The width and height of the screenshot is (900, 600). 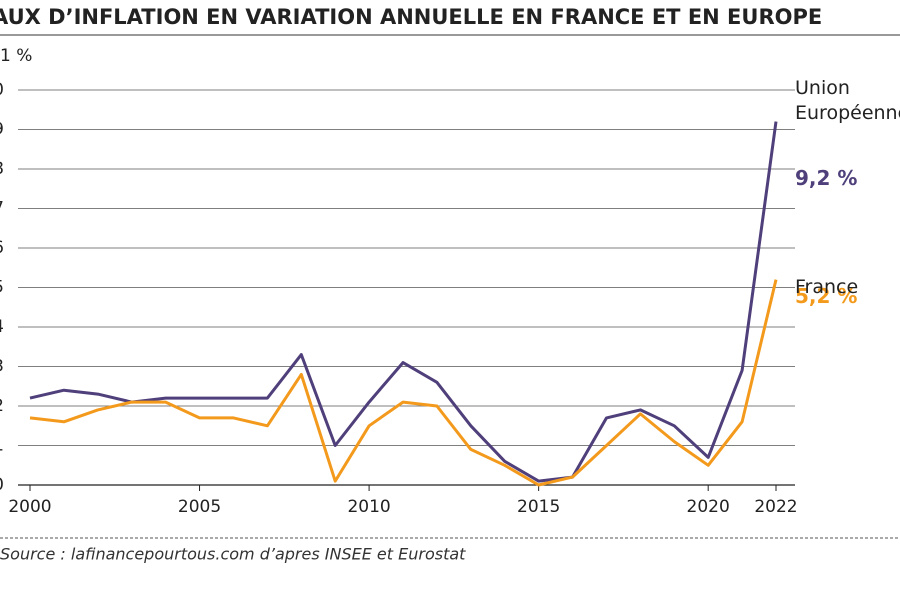 I want to click on y-tick-label: 0, so click(x=2, y=485).